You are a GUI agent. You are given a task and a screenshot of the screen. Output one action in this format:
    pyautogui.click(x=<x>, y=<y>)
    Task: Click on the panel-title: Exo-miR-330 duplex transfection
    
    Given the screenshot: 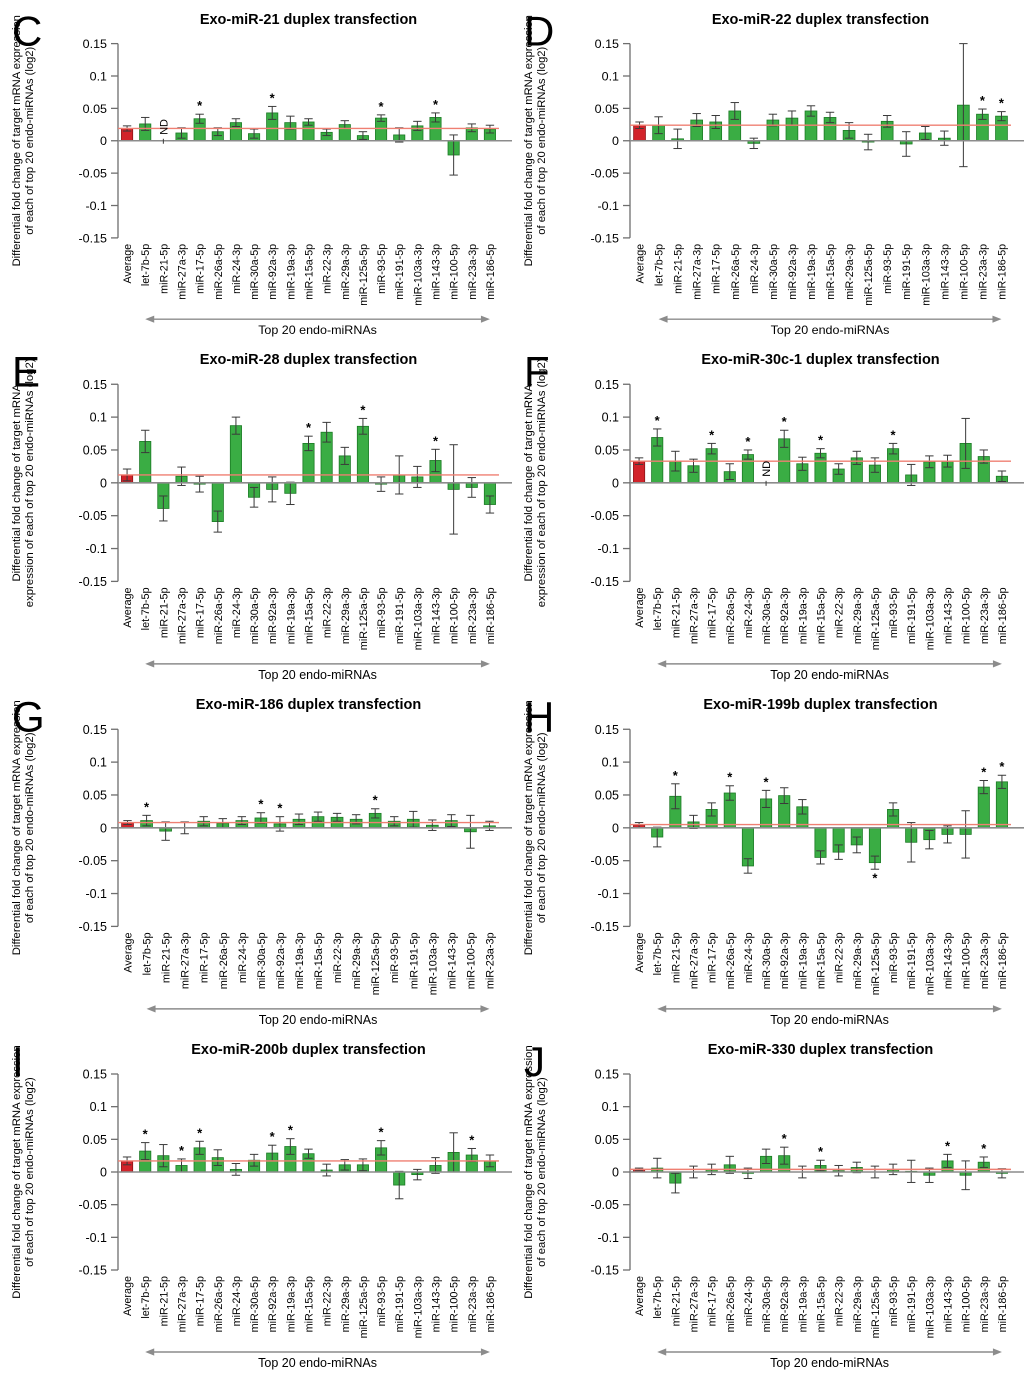 What is the action you would take?
    pyautogui.click(x=821, y=1050)
    